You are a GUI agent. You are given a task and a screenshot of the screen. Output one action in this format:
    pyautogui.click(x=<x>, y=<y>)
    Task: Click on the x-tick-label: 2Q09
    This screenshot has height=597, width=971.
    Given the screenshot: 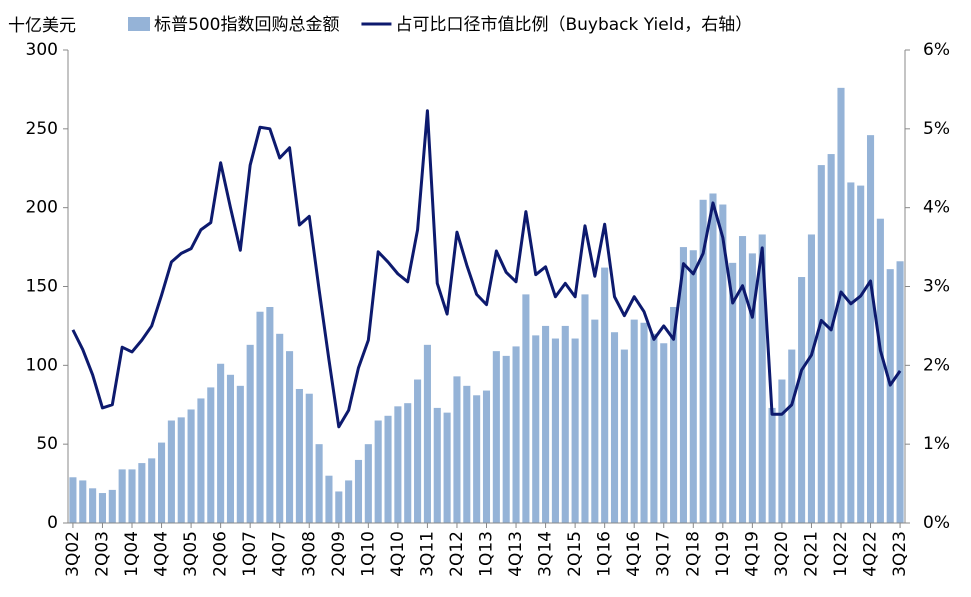 What is the action you would take?
    pyautogui.click(x=339, y=554)
    